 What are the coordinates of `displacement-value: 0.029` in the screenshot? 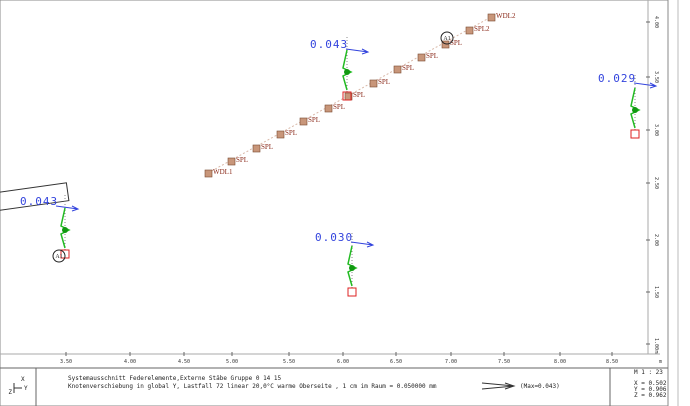 It's located at (617, 78).